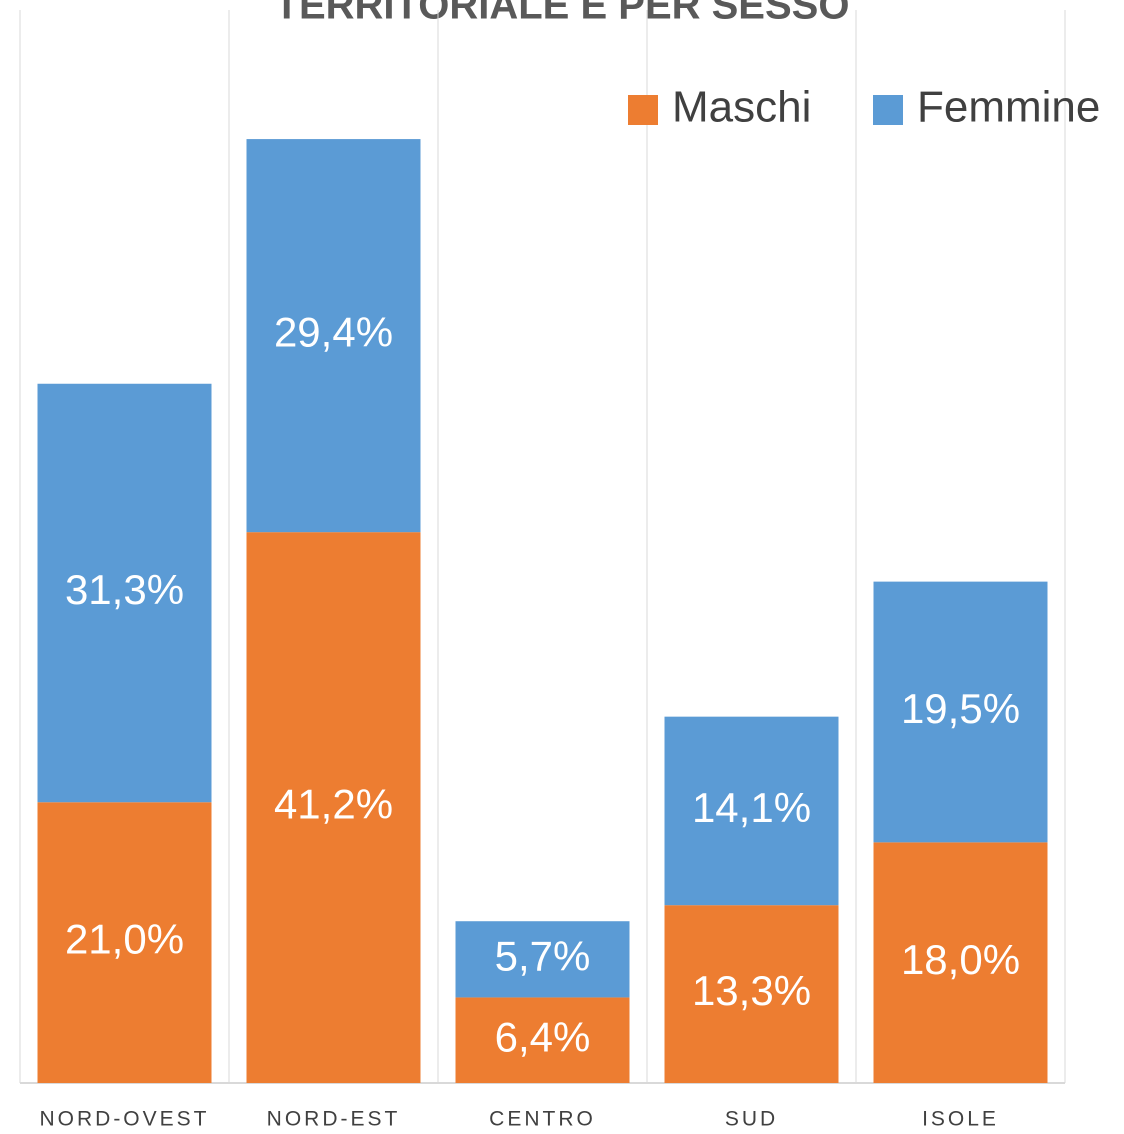  What do you see at coordinates (124, 1119) in the screenshot?
I see `x-tick-label: NORD-OVEST` at bounding box center [124, 1119].